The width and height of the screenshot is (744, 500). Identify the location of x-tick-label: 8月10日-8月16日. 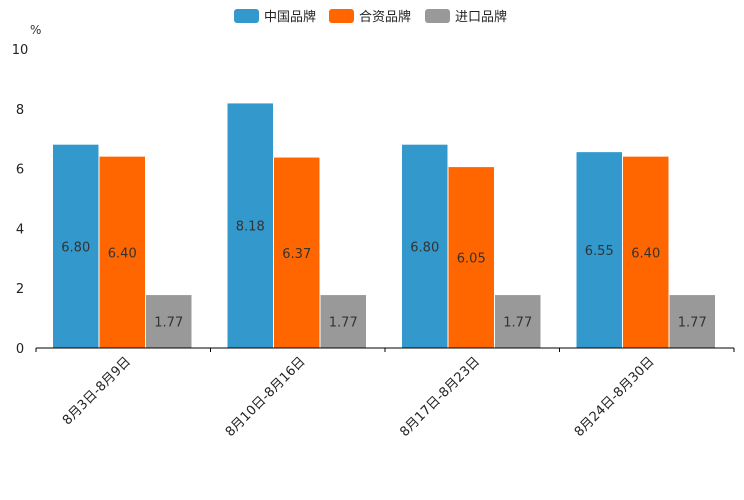
(266, 397).